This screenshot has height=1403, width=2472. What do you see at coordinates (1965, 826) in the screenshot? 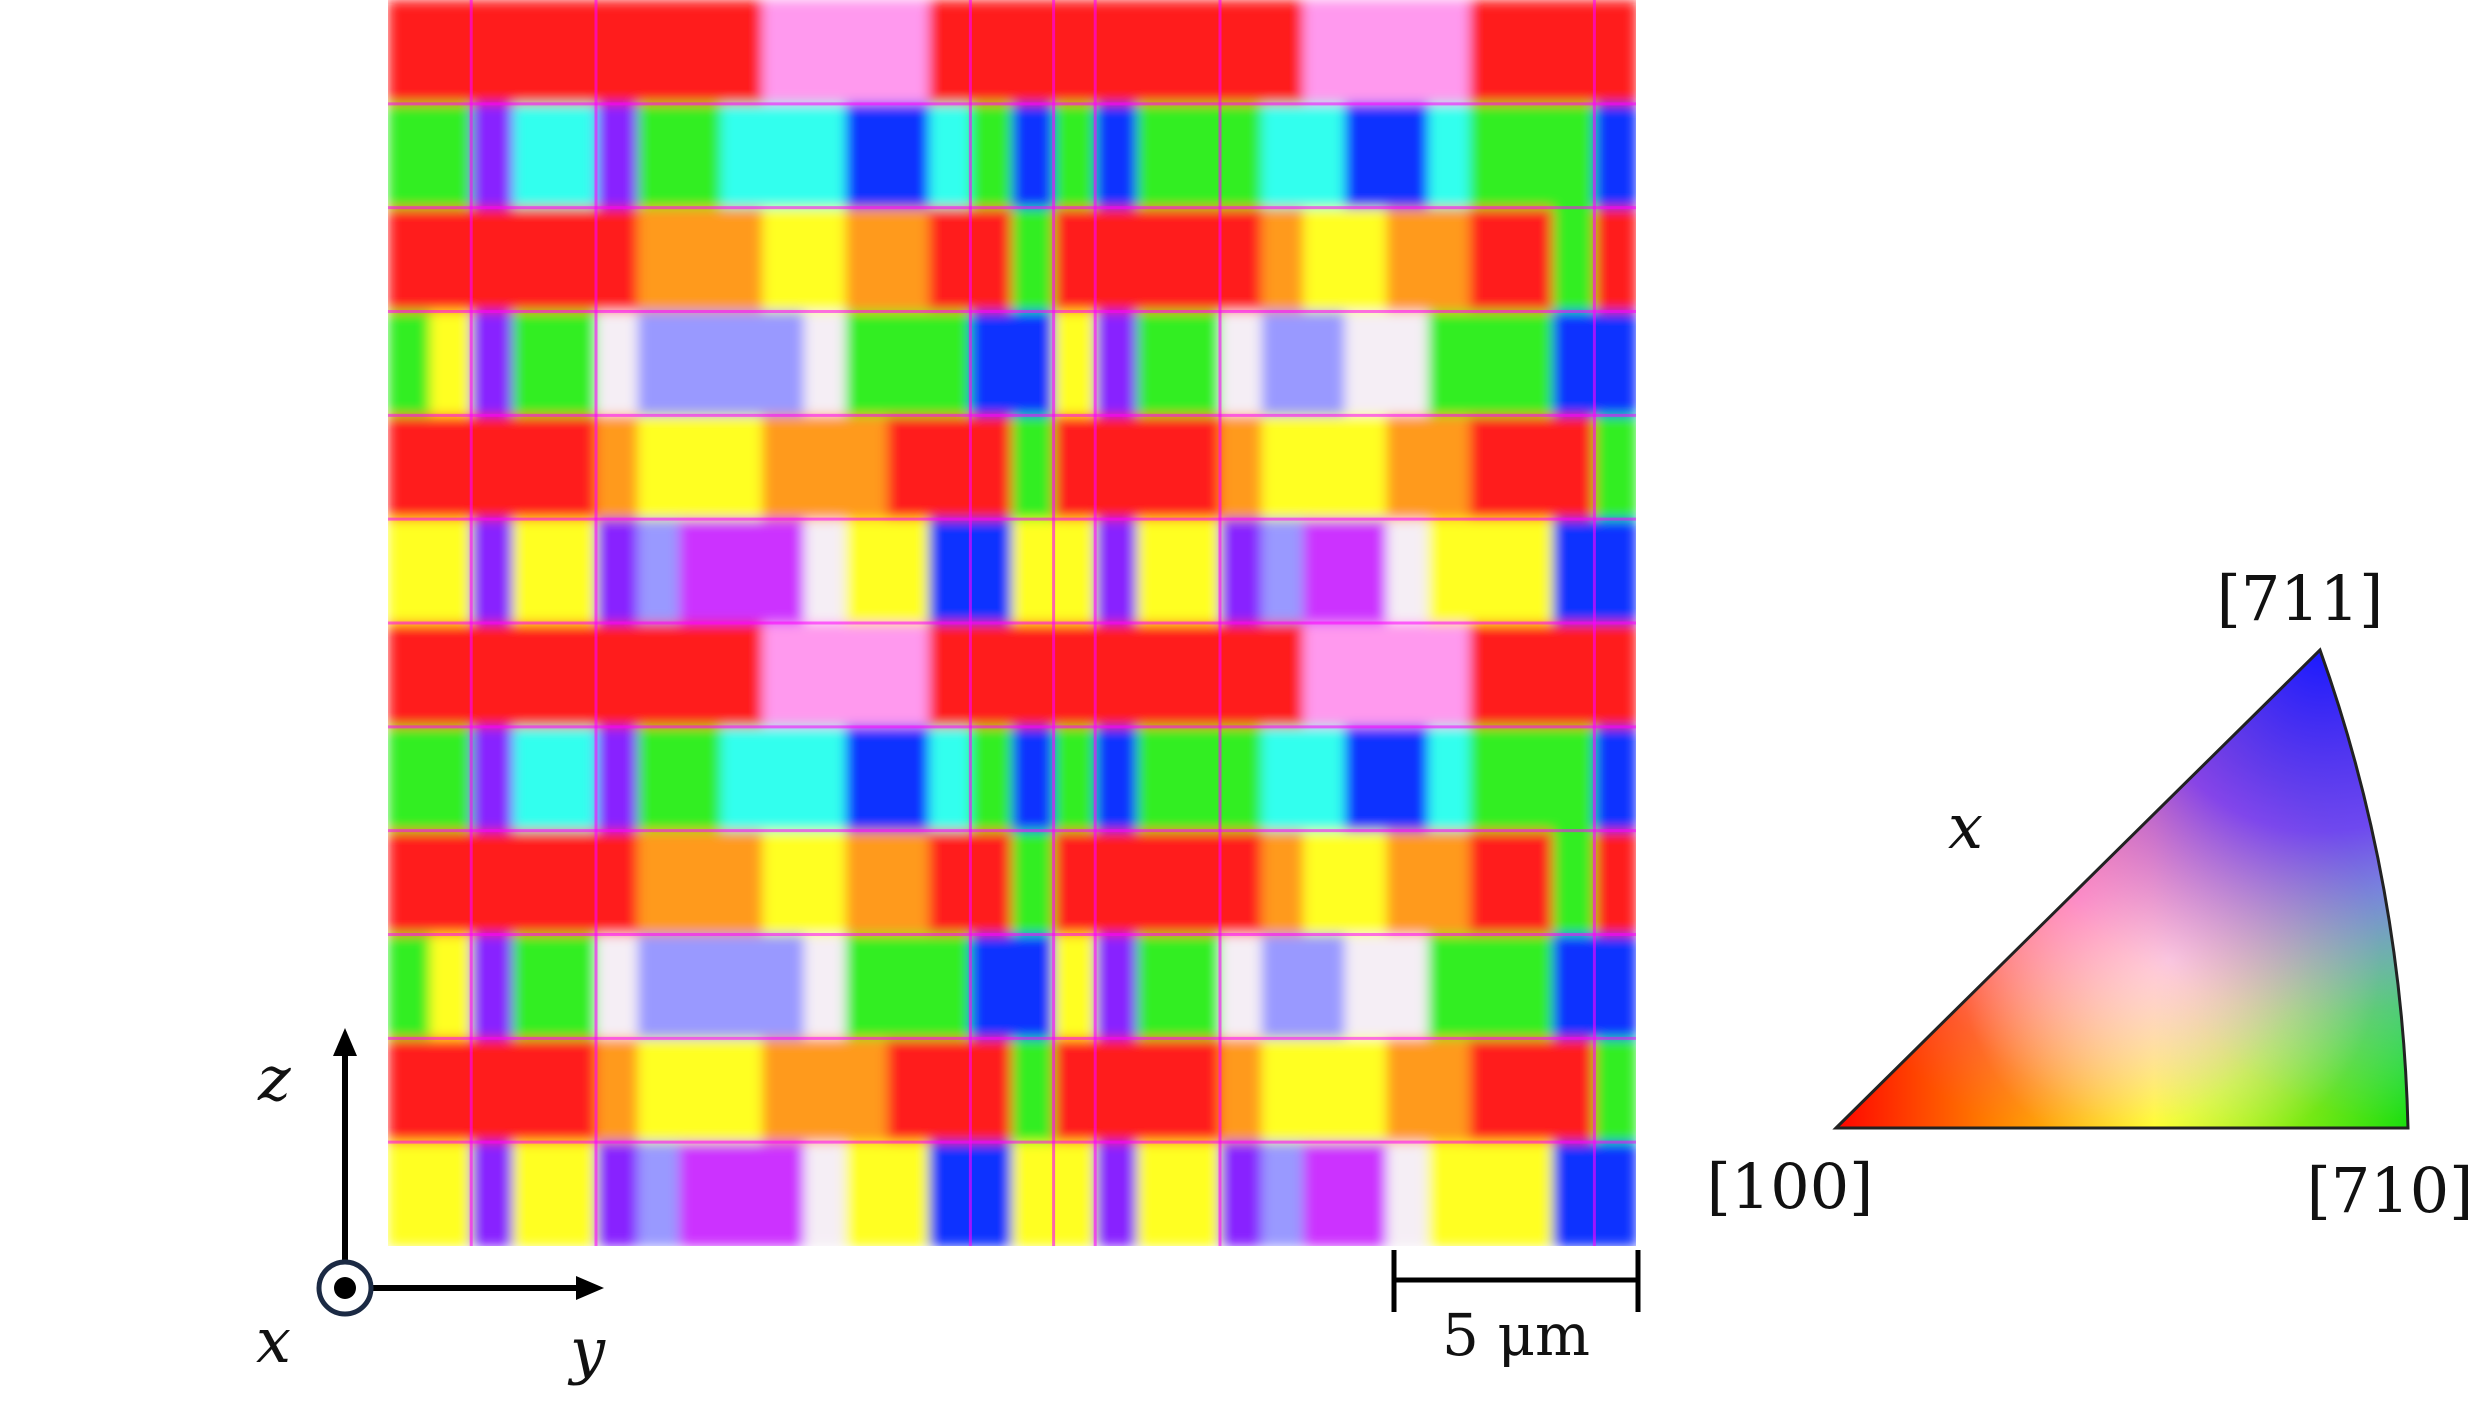
I see `ipf-reference-axis-label: x` at bounding box center [1965, 826].